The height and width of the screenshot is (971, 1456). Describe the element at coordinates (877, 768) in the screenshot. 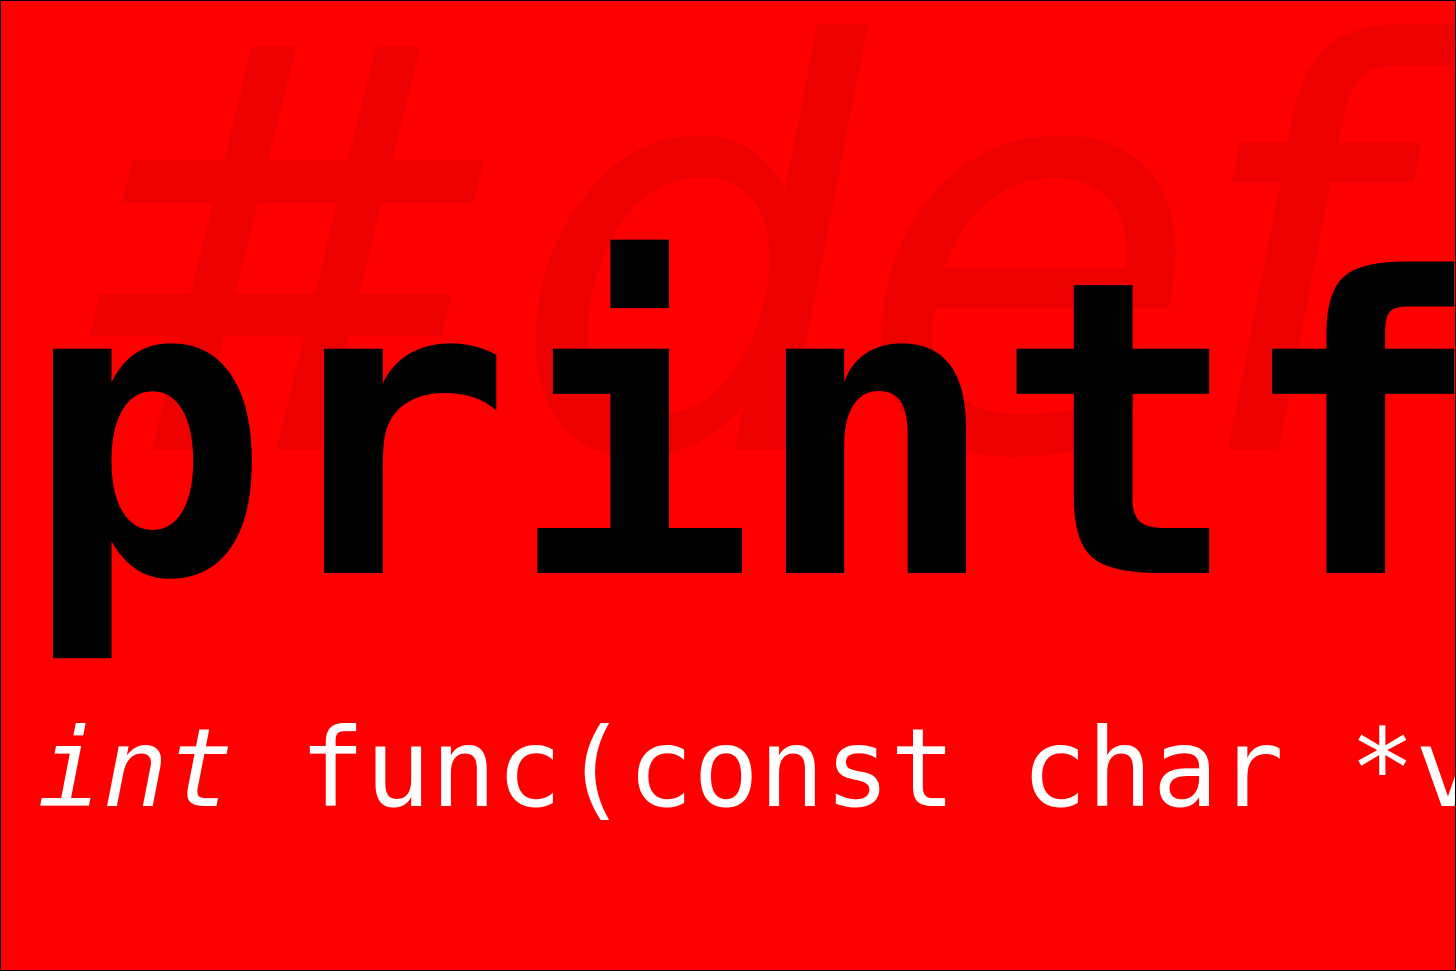

I see `signature-rest: func(const char *var` at that location.